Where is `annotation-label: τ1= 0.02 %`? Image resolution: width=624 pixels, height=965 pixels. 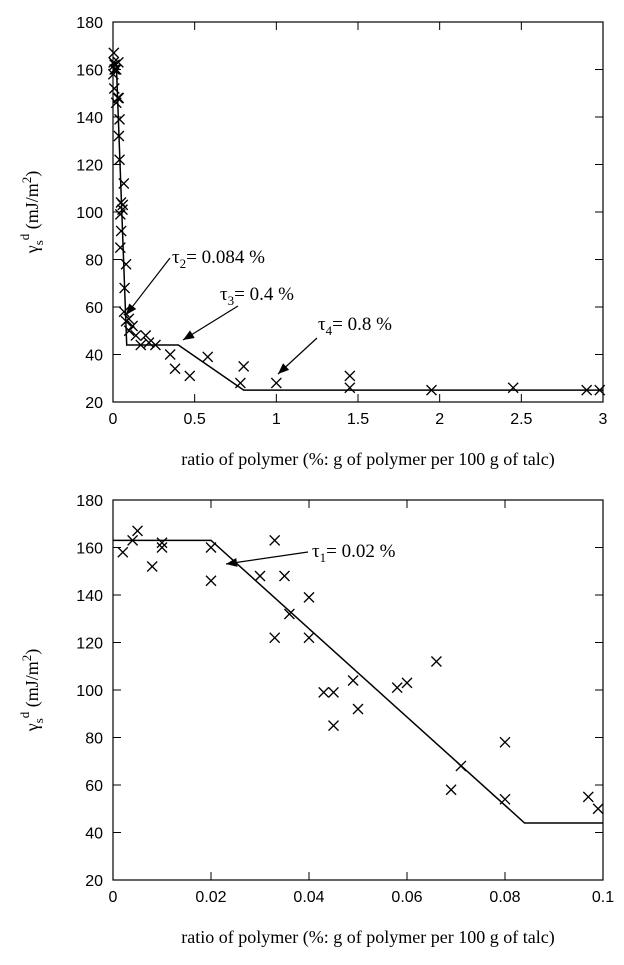 annotation-label: τ1= 0.02 % is located at coordinates (354, 553).